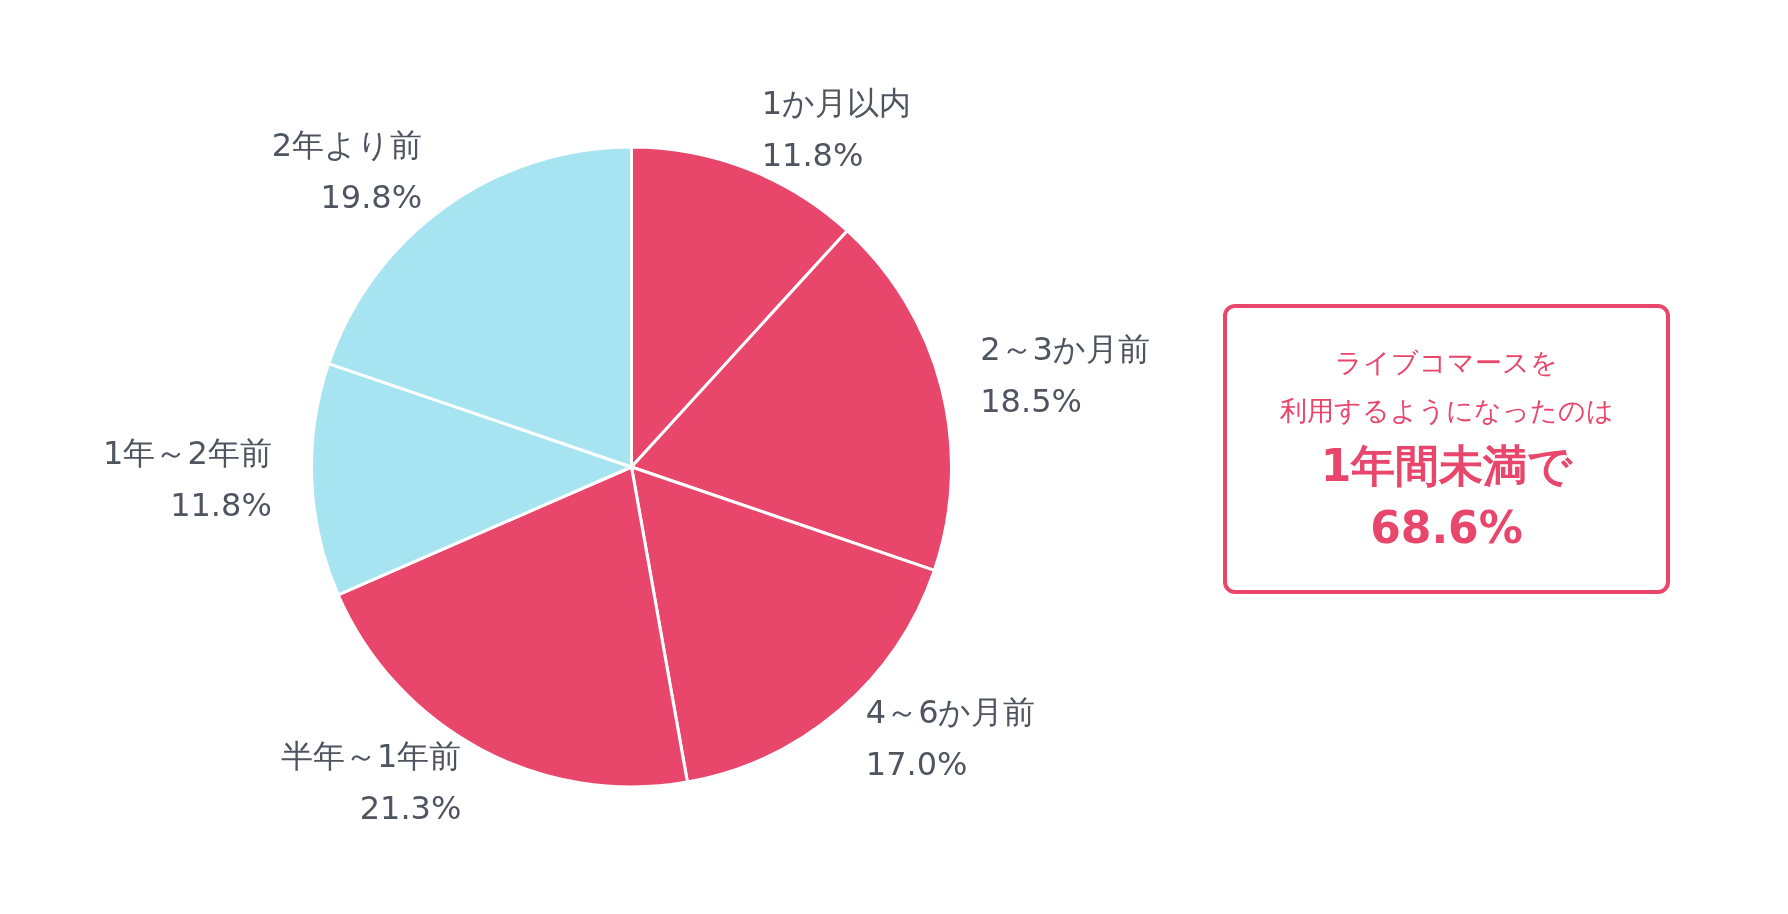  I want to click on text: 利用するようになったのは, so click(1446, 411).